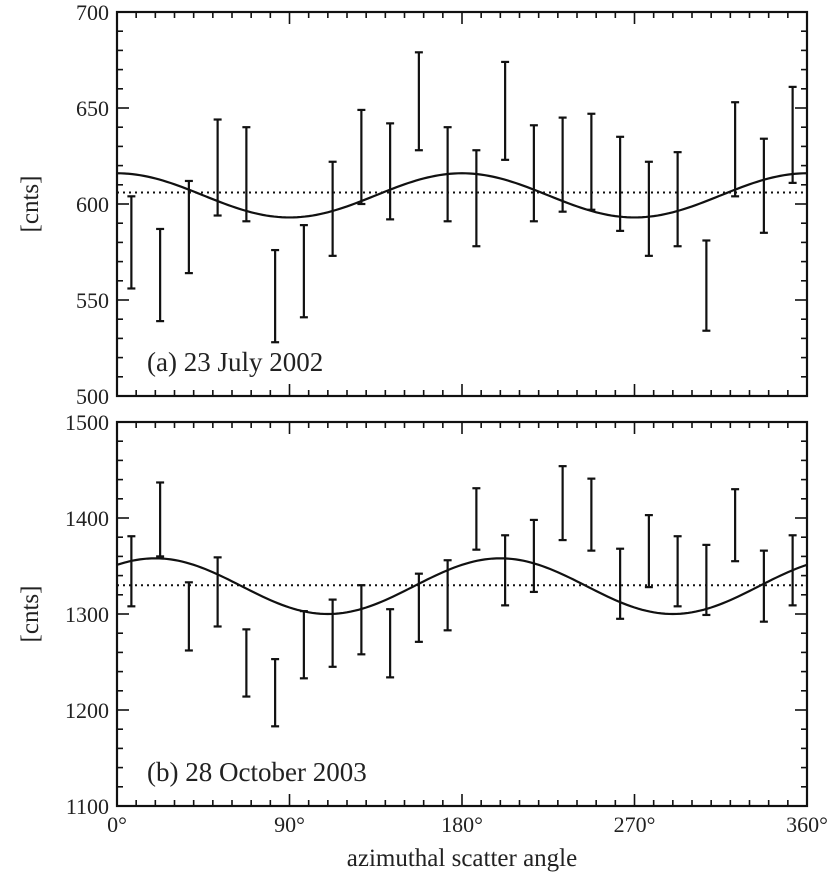  What do you see at coordinates (117, 824) in the screenshot?
I see `x-tick-label: 0°` at bounding box center [117, 824].